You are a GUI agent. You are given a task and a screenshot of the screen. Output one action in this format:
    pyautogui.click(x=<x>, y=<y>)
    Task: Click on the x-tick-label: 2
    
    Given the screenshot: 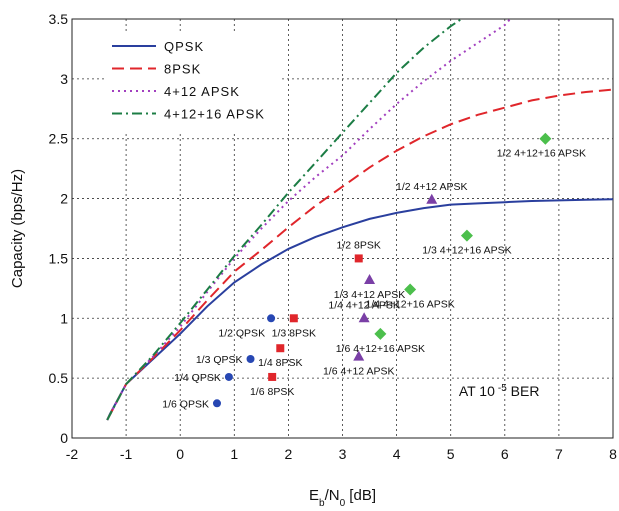 What is the action you would take?
    pyautogui.click(x=289, y=454)
    